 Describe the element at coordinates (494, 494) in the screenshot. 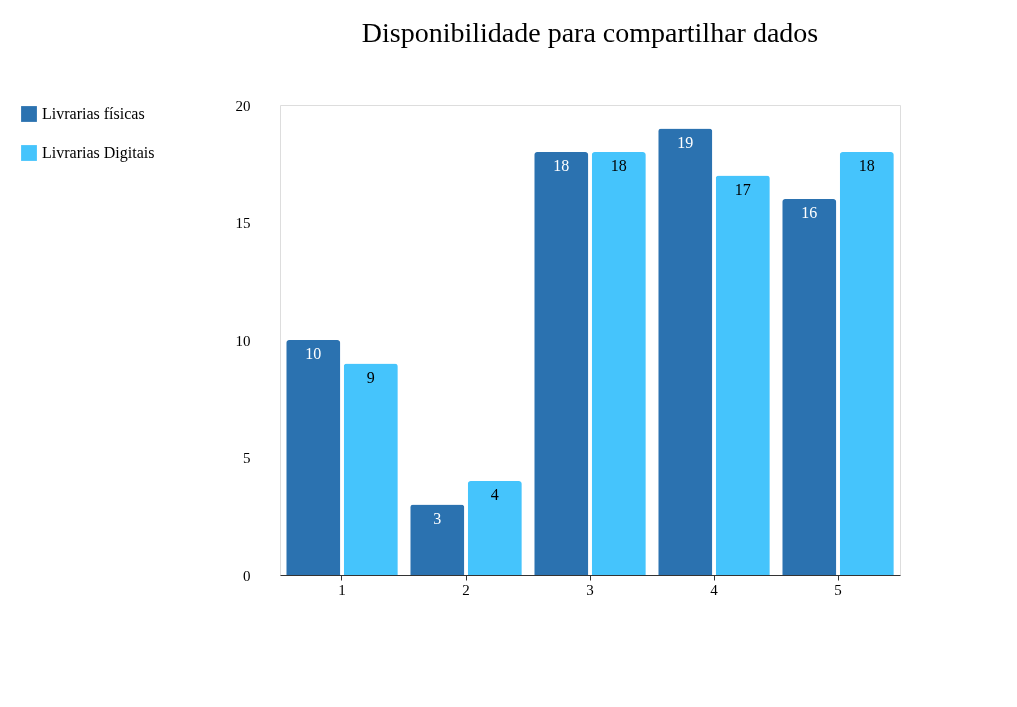

I see `data-label: 4` at that location.